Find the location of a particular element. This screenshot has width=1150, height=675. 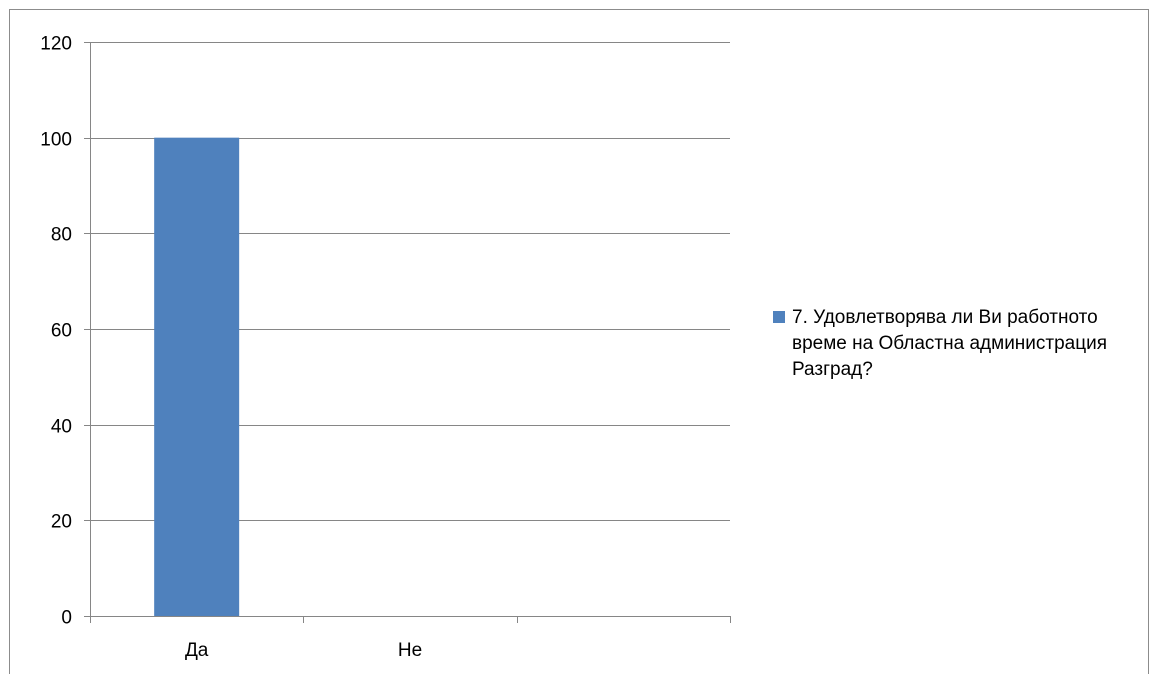

y-tick-label: 100 is located at coordinates (56, 140).